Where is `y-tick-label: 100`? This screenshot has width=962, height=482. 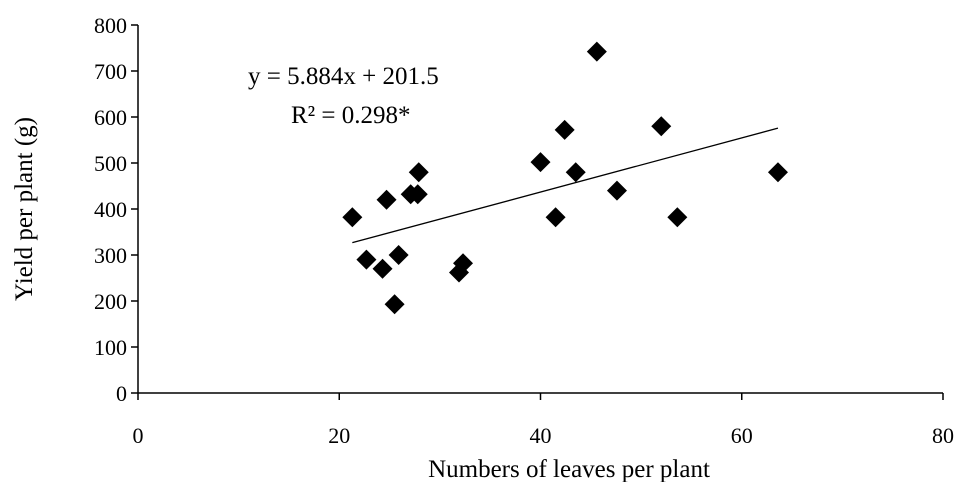
y-tick-label: 100 is located at coordinates (110, 347).